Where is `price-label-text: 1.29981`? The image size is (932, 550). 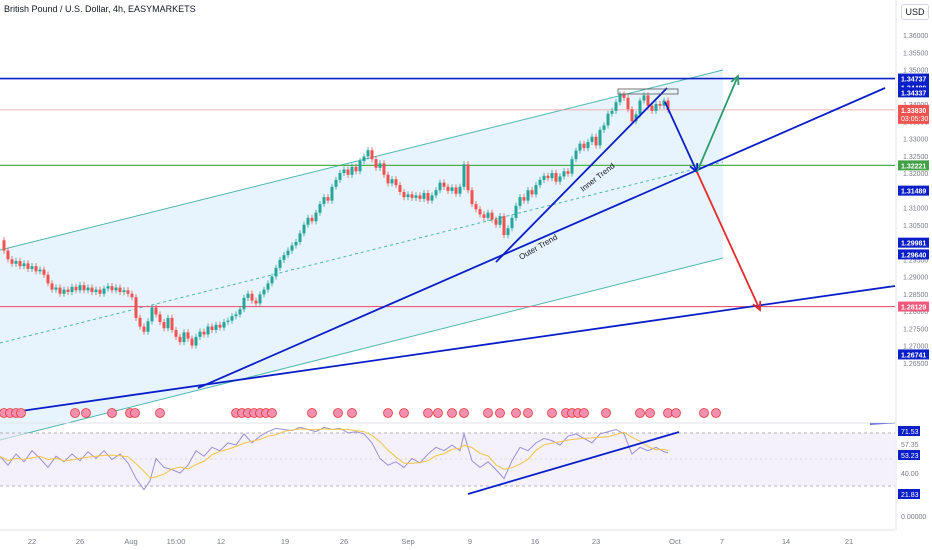
price-label-text: 1.29981 is located at coordinates (913, 244).